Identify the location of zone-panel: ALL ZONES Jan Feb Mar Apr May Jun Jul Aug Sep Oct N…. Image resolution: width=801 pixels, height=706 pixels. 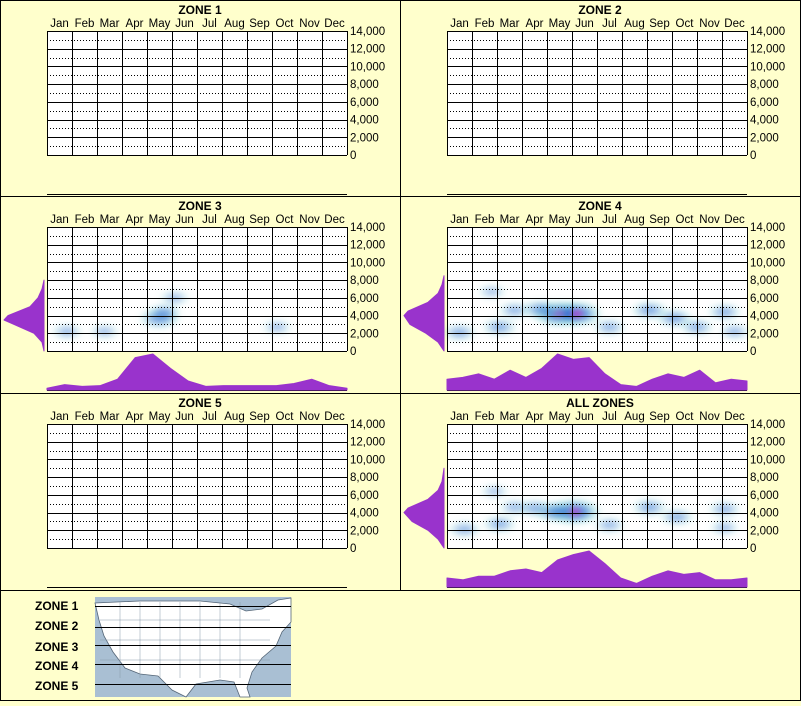
(594, 492).